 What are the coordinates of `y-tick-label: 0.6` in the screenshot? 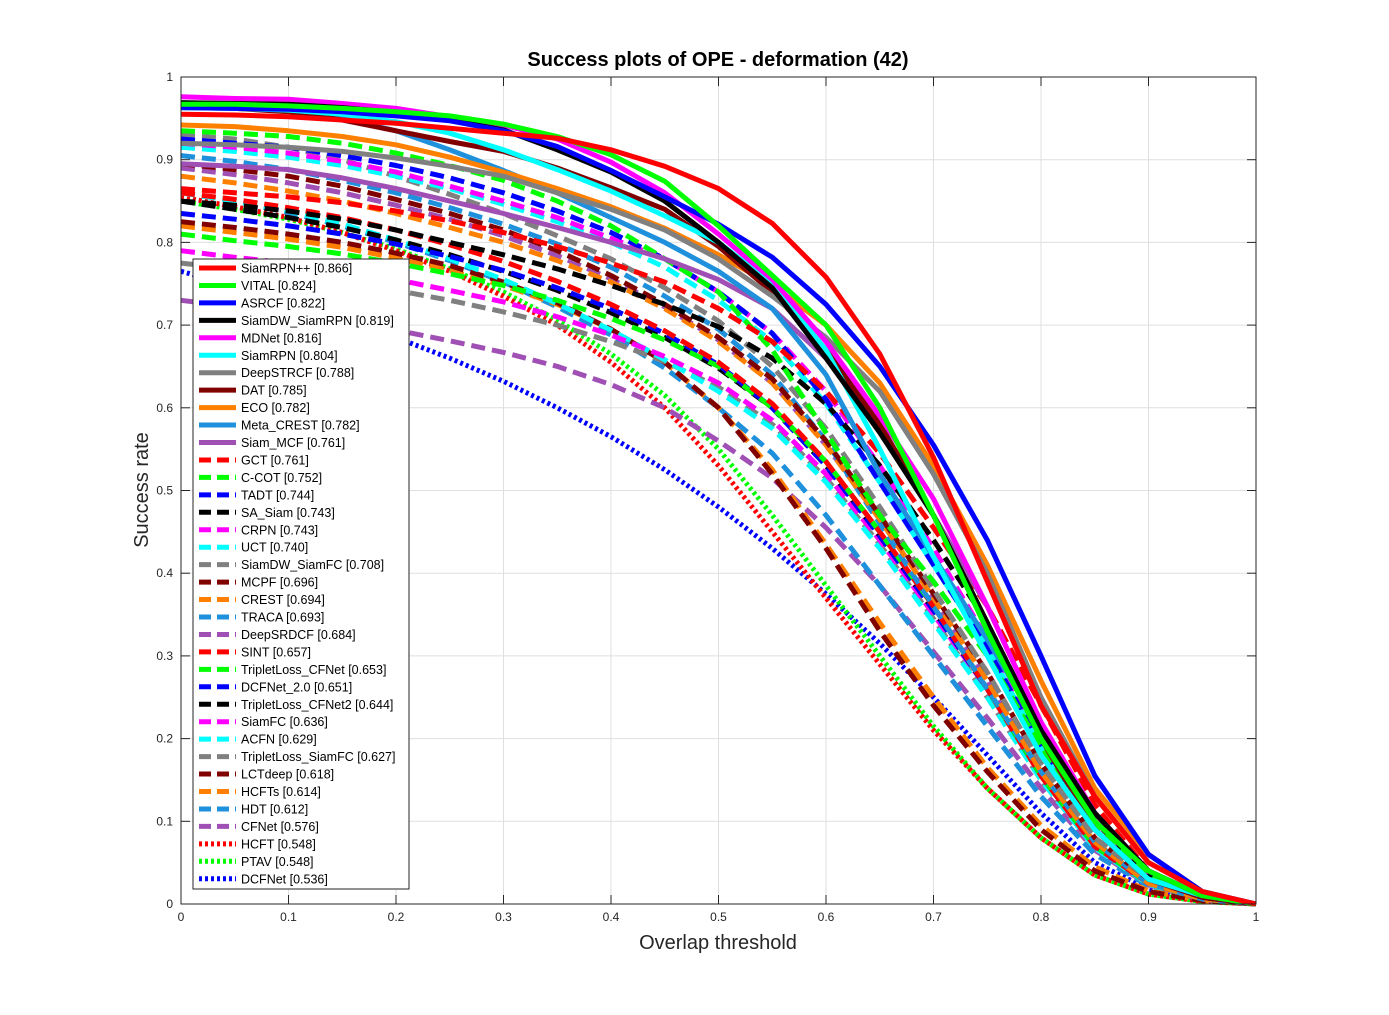 It's located at (164, 408).